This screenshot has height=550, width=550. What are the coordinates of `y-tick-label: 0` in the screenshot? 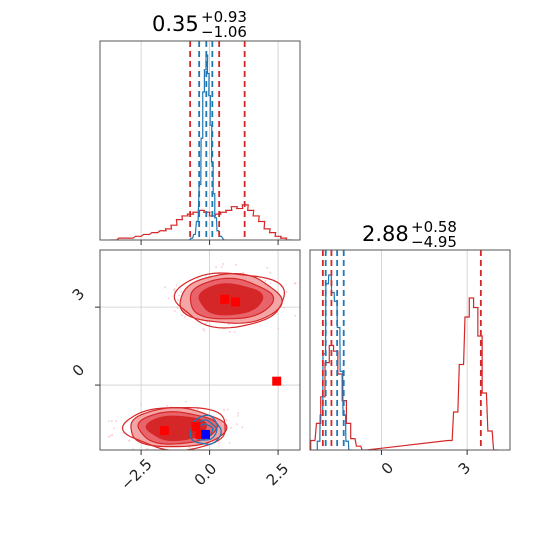 It's located at (78, 370).